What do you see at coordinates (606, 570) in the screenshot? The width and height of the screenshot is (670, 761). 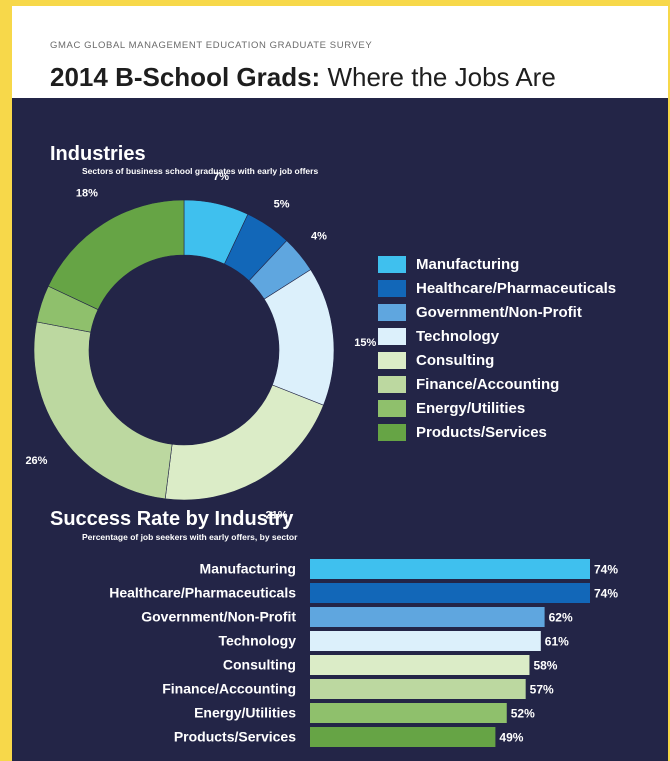 I see `bar-value-label-1: 74%` at bounding box center [606, 570].